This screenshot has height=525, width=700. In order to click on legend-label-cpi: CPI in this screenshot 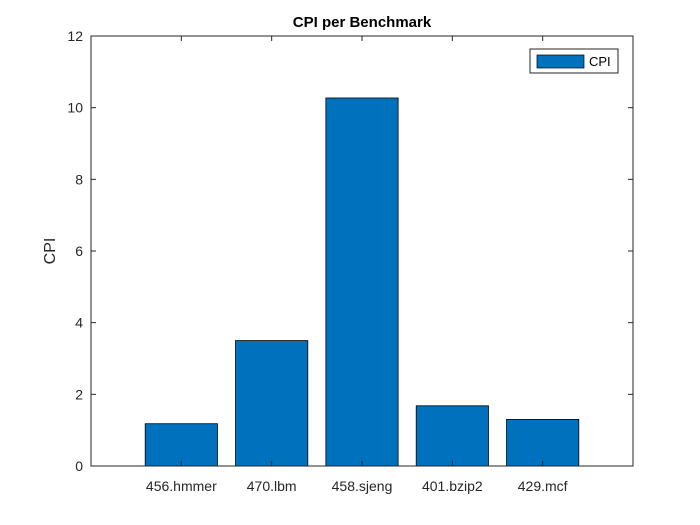, I will do `click(600, 61)`.